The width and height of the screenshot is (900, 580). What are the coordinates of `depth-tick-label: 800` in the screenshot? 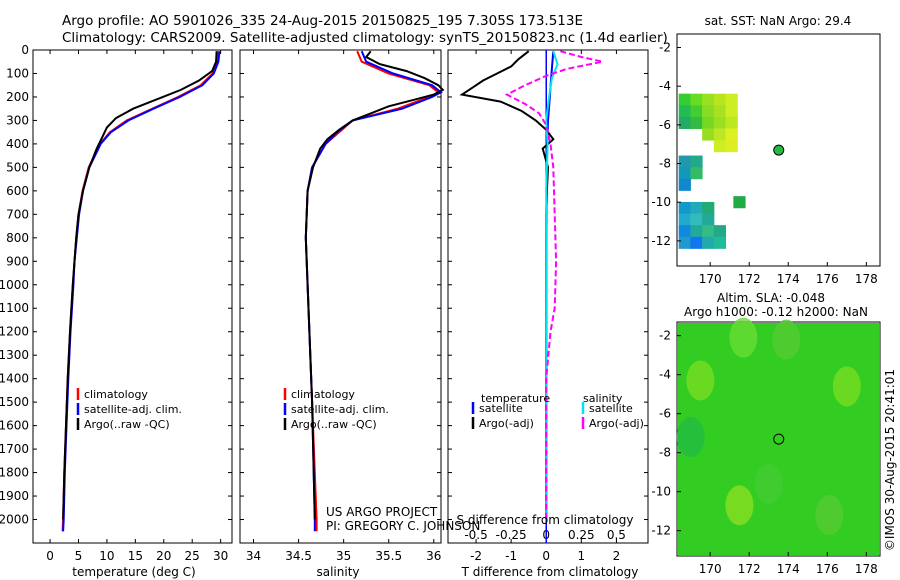 It's located at (17, 238).